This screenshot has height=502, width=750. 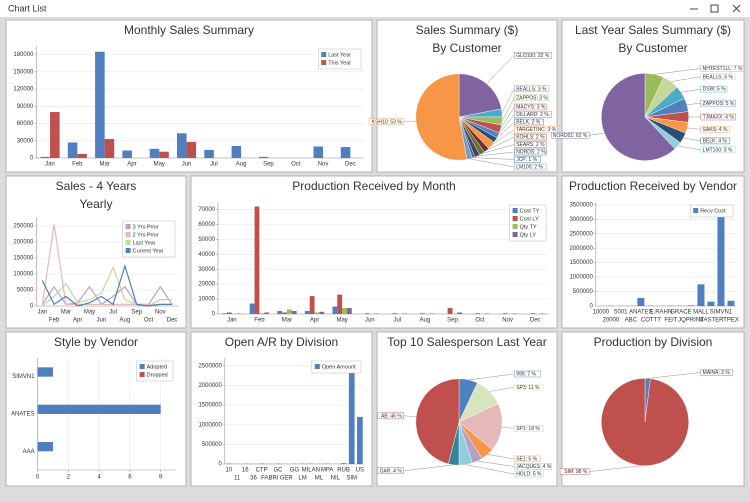 I want to click on chart-subtitle: By Customer, so click(x=466, y=48).